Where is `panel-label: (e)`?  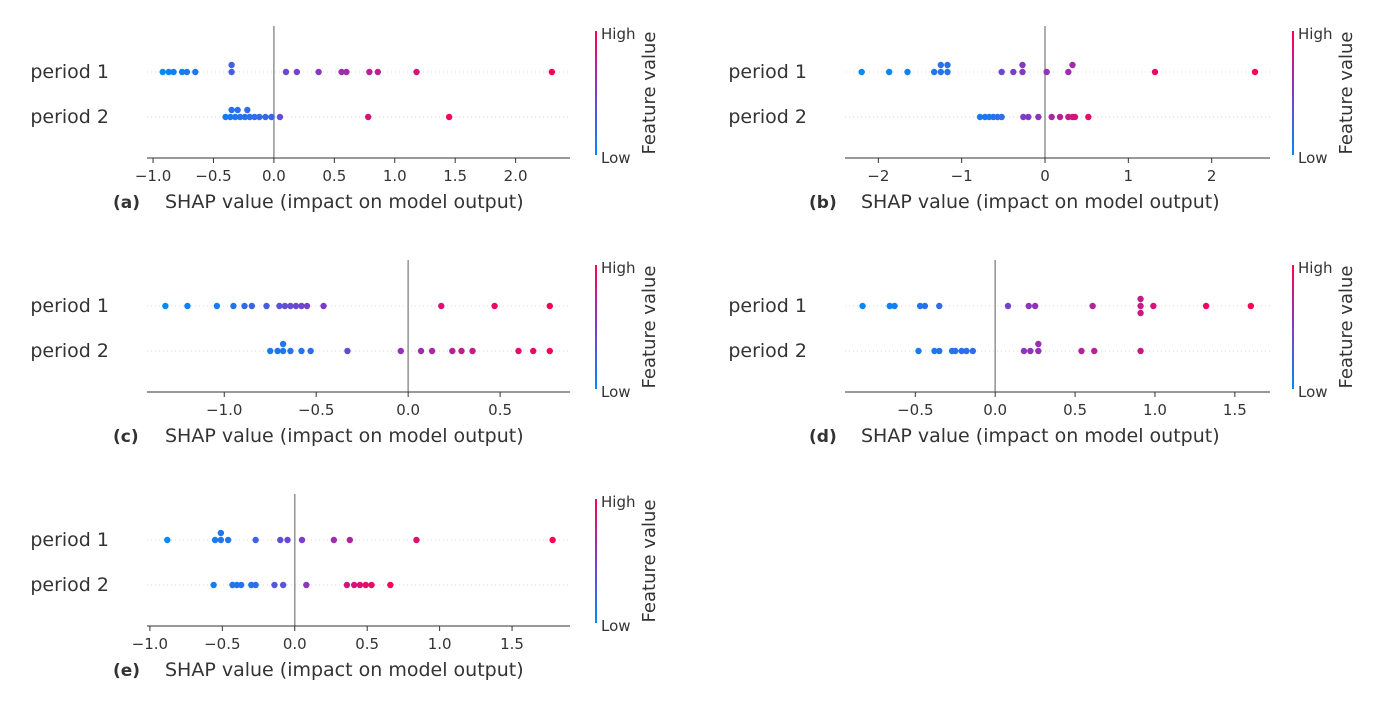 panel-label: (e) is located at coordinates (126, 671).